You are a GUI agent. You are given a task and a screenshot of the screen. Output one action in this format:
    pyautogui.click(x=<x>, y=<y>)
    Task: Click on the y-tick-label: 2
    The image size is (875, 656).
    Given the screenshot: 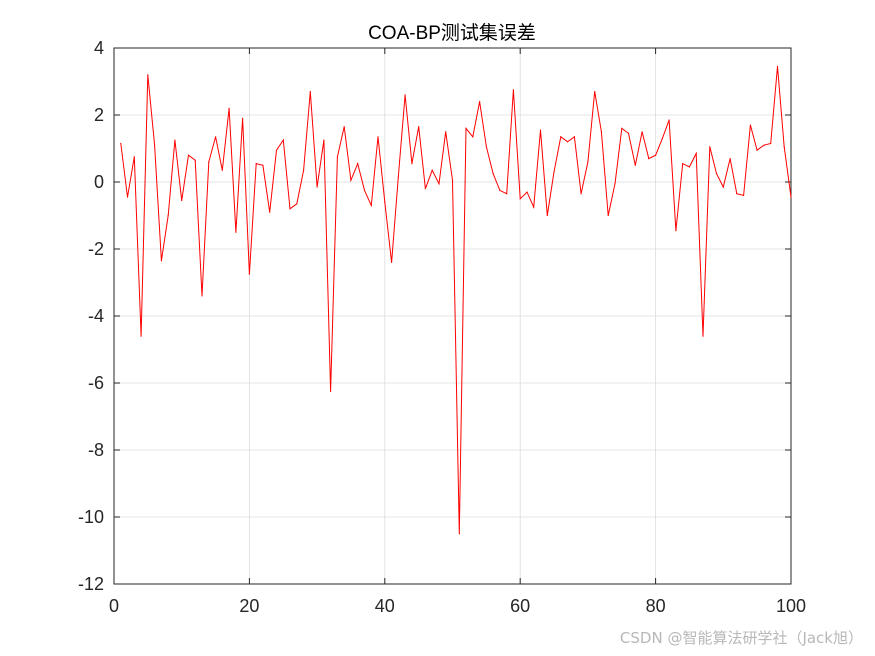 What is the action you would take?
    pyautogui.click(x=99, y=115)
    